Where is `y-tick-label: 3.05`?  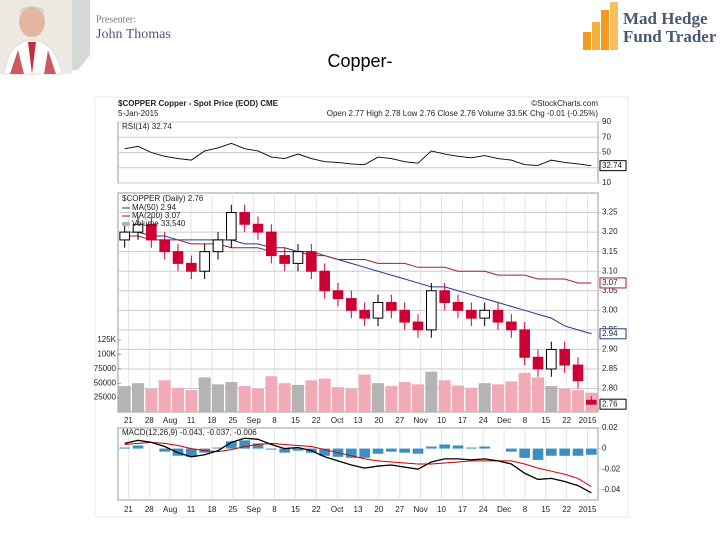
y-tick-label: 3.05 is located at coordinates (610, 290).